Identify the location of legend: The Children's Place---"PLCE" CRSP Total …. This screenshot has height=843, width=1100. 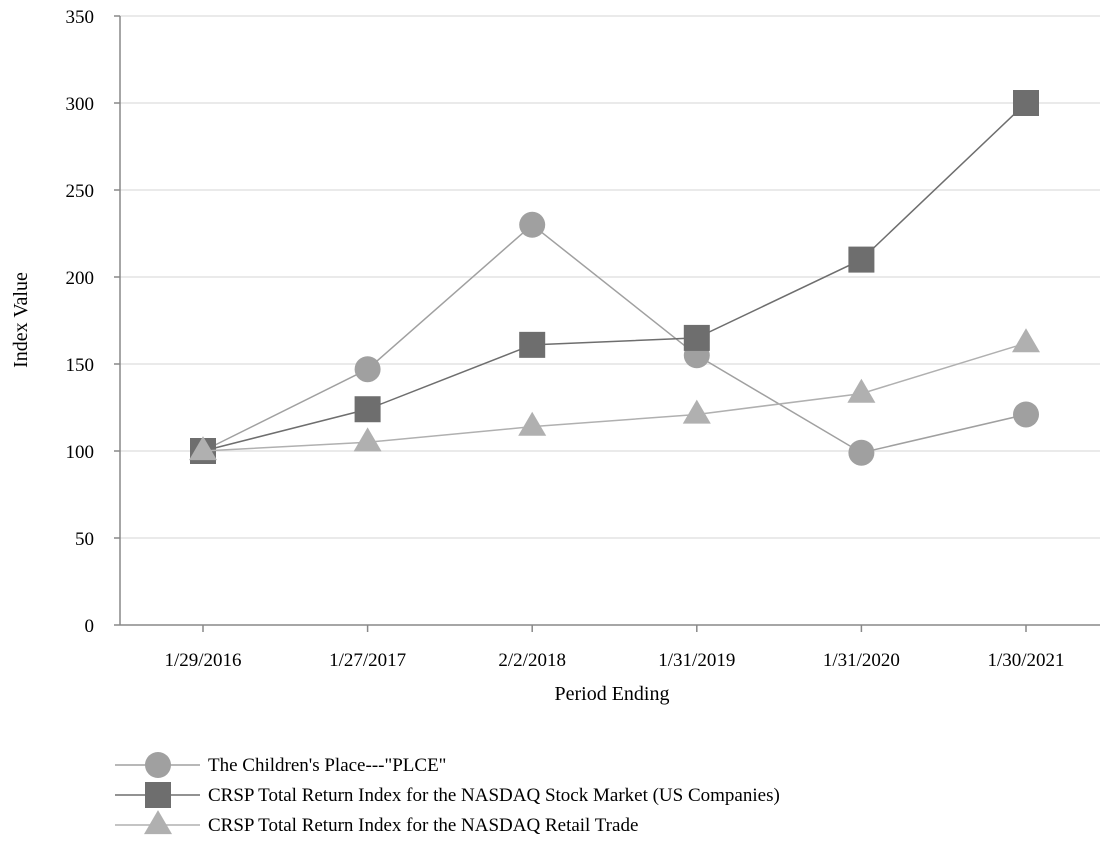
(447, 794).